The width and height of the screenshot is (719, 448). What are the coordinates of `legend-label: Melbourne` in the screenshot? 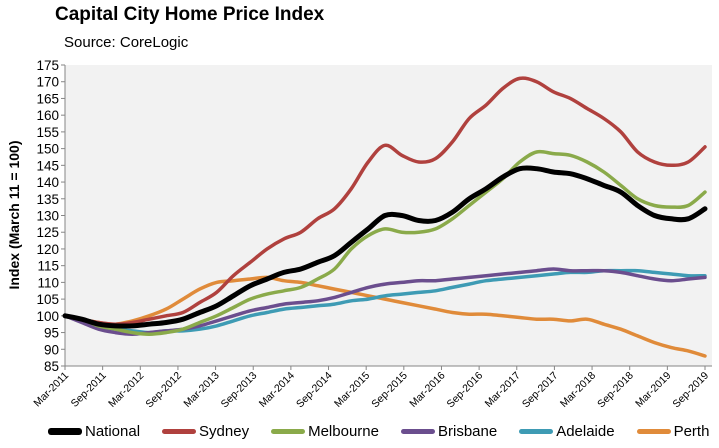 It's located at (343, 431).